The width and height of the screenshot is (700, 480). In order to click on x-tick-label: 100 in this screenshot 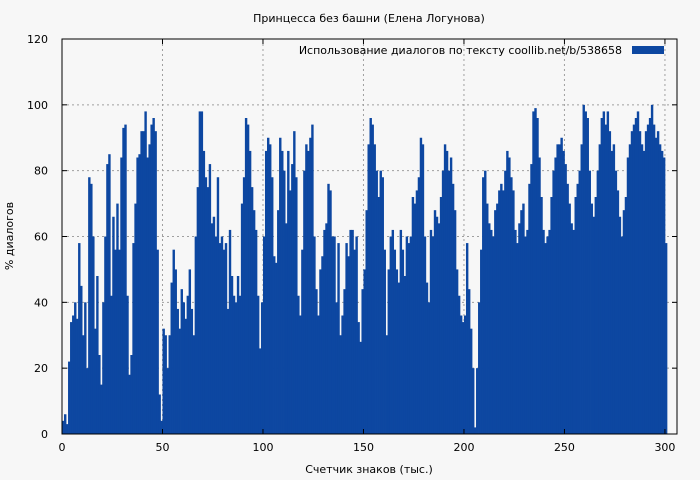, I will do `click(262, 447)`.